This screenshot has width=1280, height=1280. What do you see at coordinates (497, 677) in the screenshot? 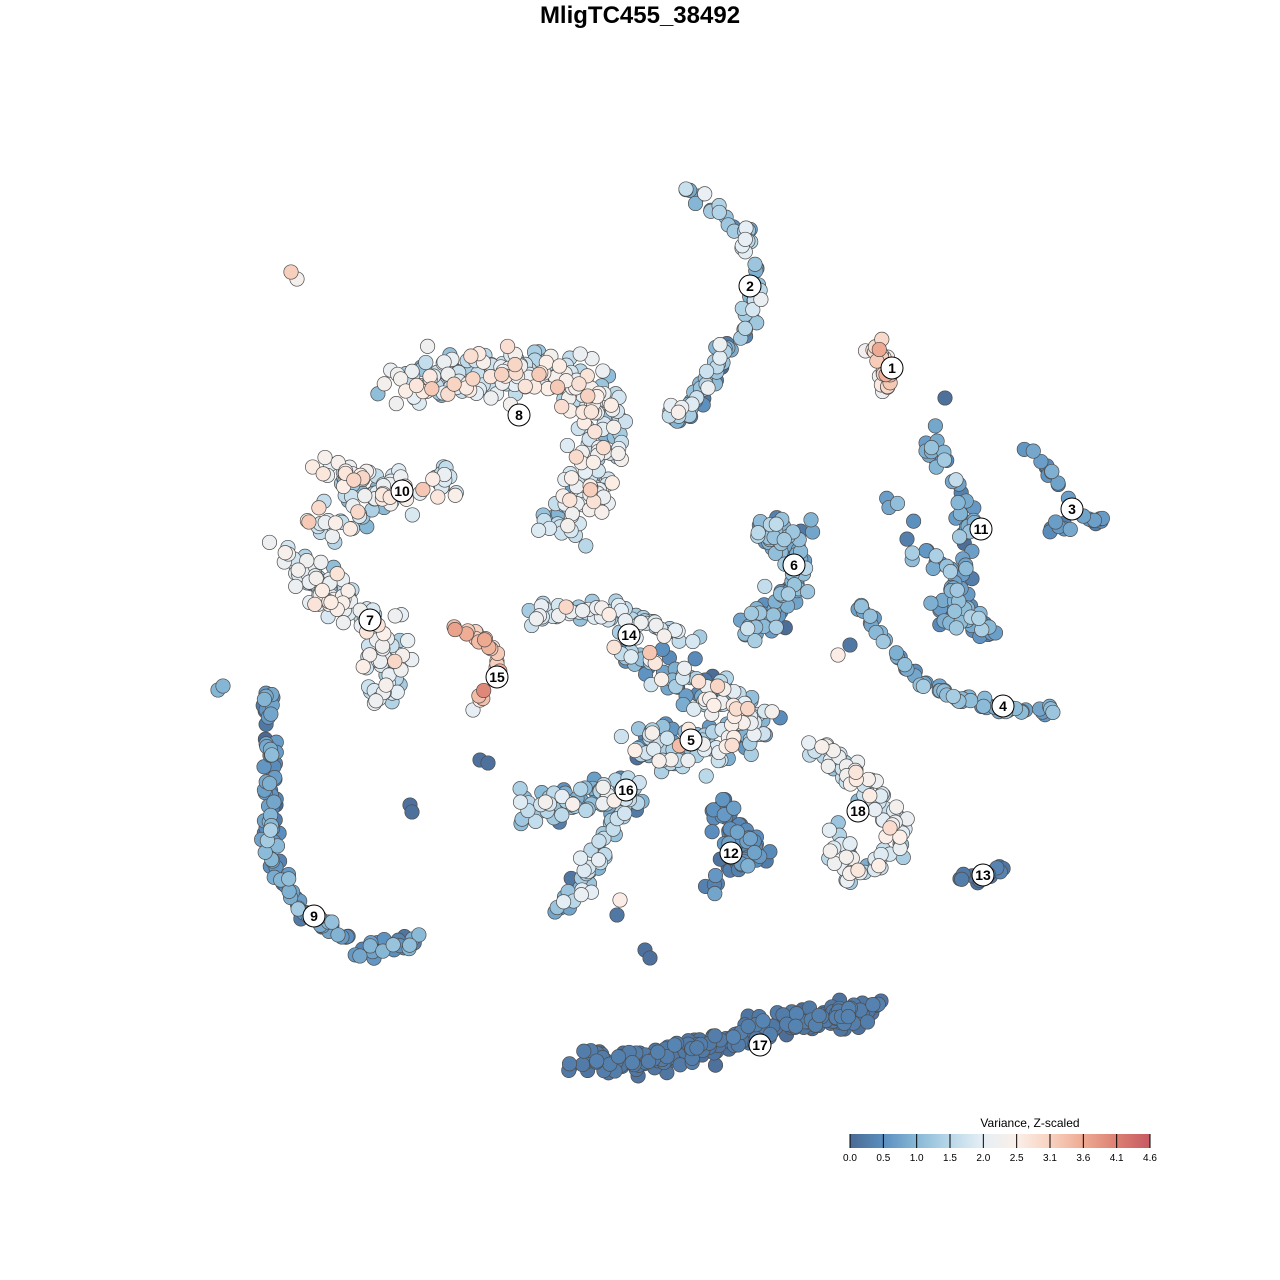
I see `cluster-label-15: 15` at bounding box center [497, 677].